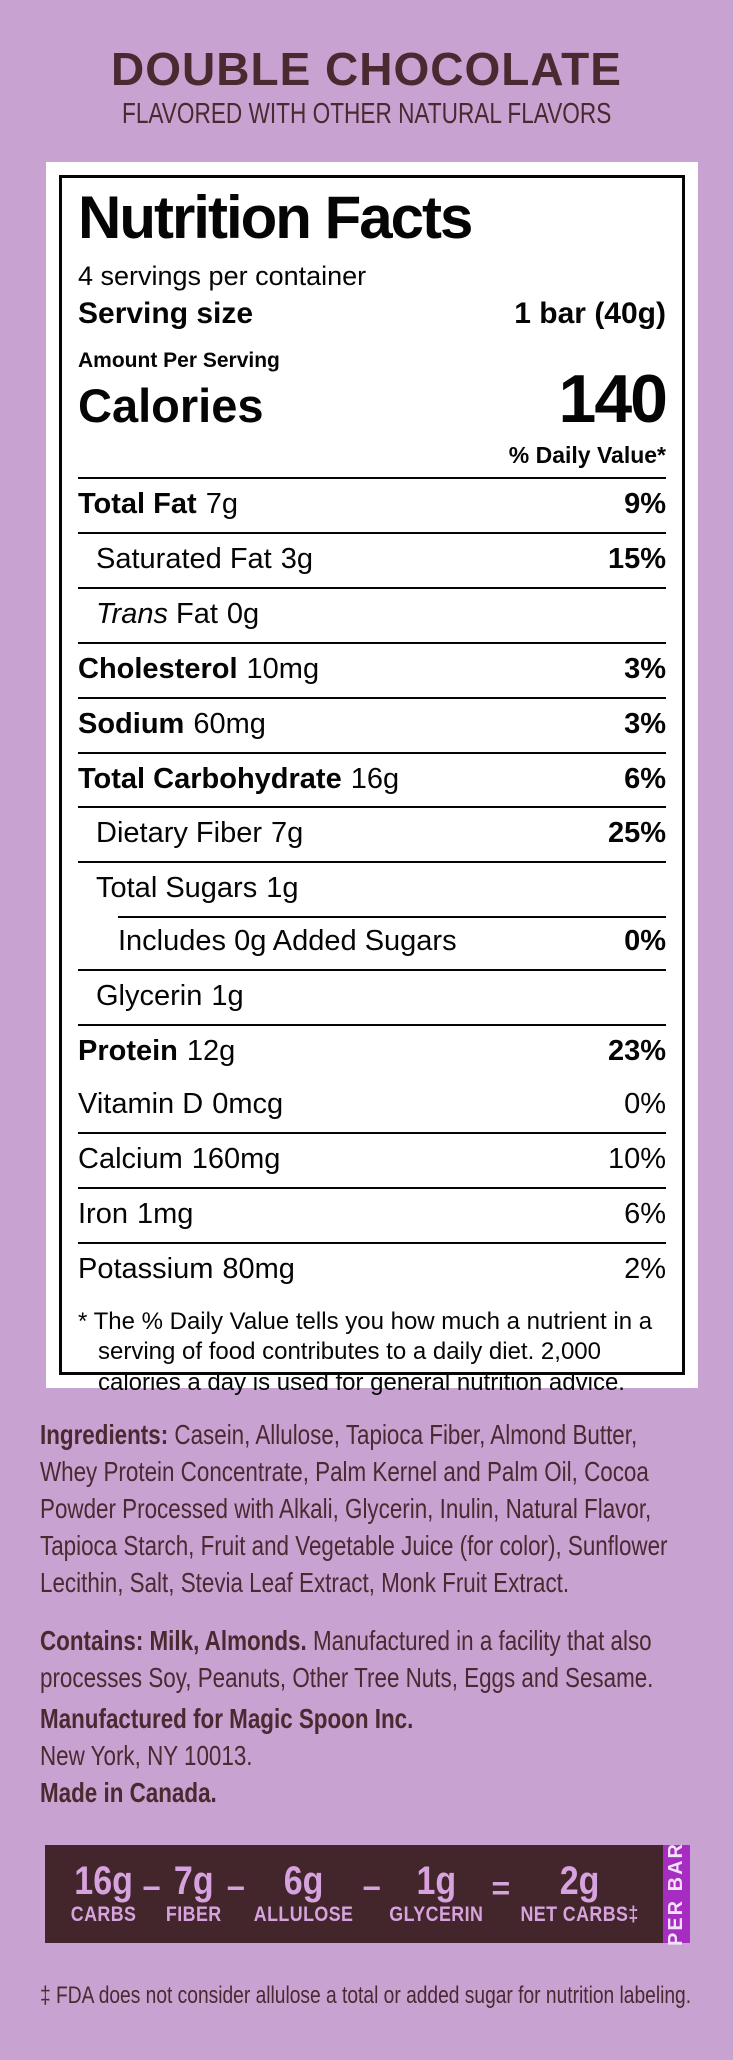 This screenshot has width=733, height=2060. Describe the element at coordinates (645, 941) in the screenshot. I see `nutrient-dv: 0%` at that location.